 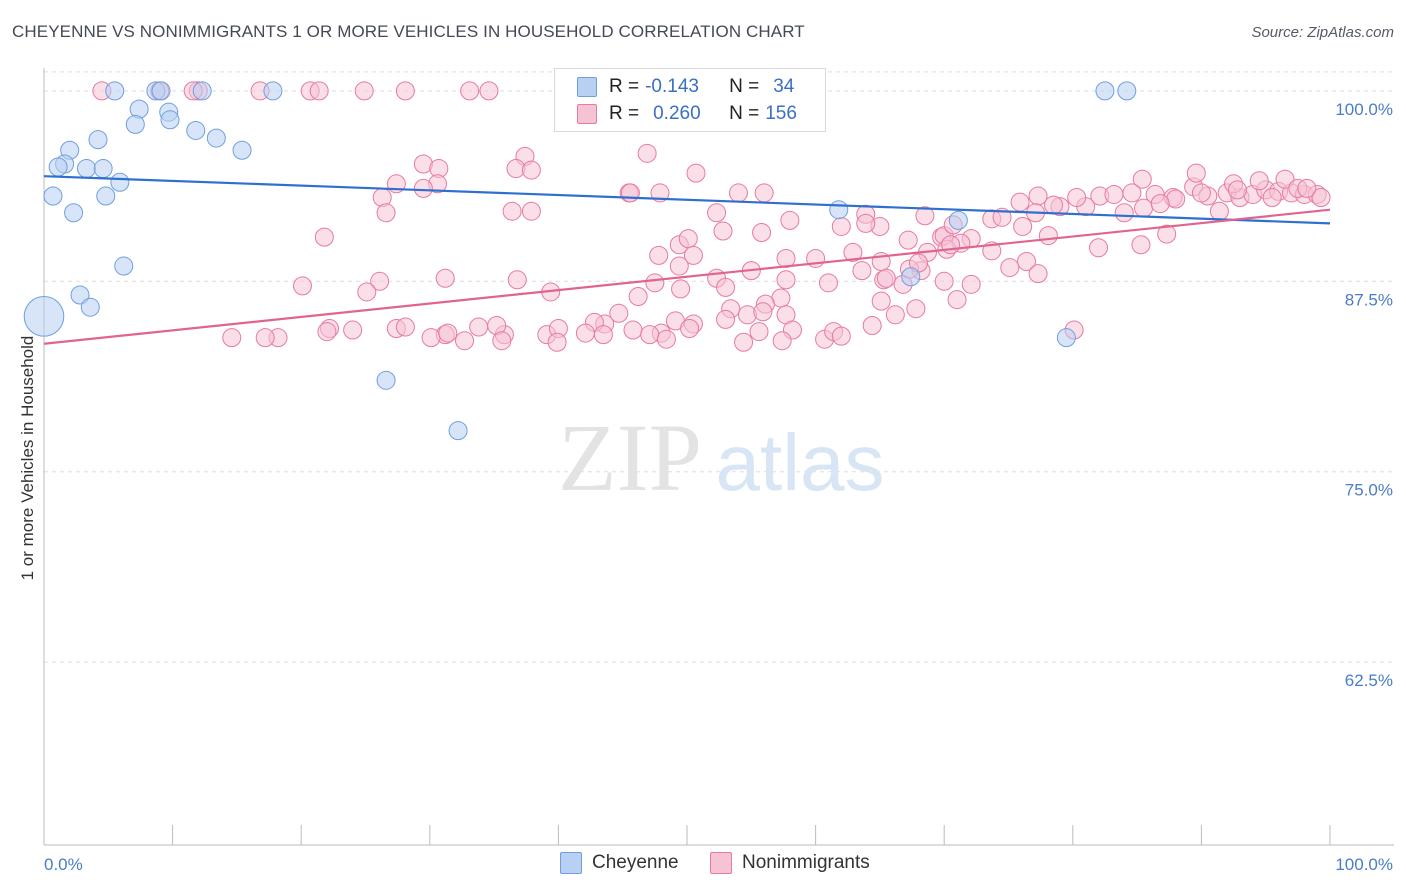 What do you see at coordinates (1364, 864) in the screenshot?
I see `x-tick-right: 100.0%` at bounding box center [1364, 864].